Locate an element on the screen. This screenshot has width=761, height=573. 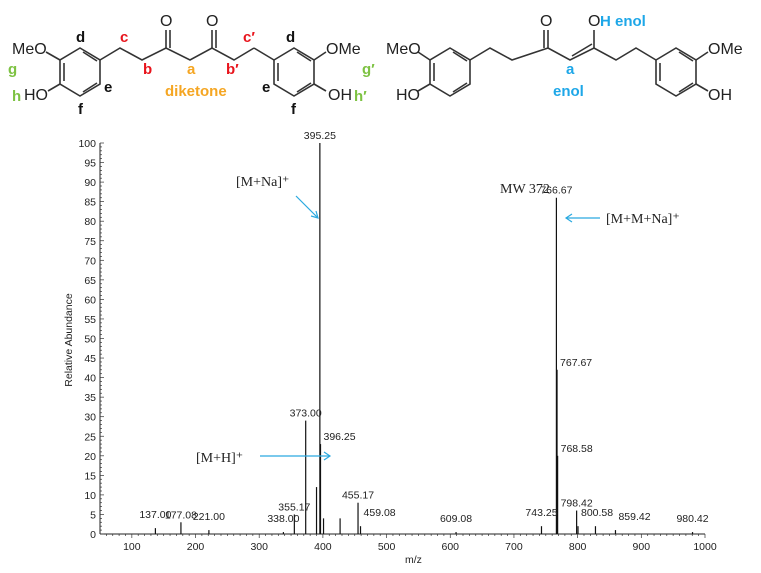
y-tick-label: 20 is located at coordinates (90, 457).